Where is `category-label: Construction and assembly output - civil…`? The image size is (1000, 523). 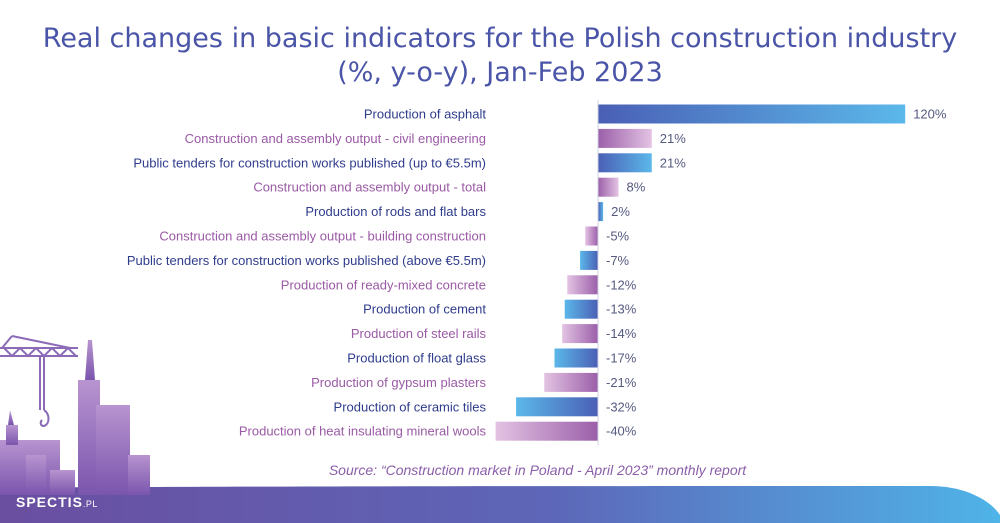
category-label: Construction and assembly output - civil… is located at coordinates (335, 138).